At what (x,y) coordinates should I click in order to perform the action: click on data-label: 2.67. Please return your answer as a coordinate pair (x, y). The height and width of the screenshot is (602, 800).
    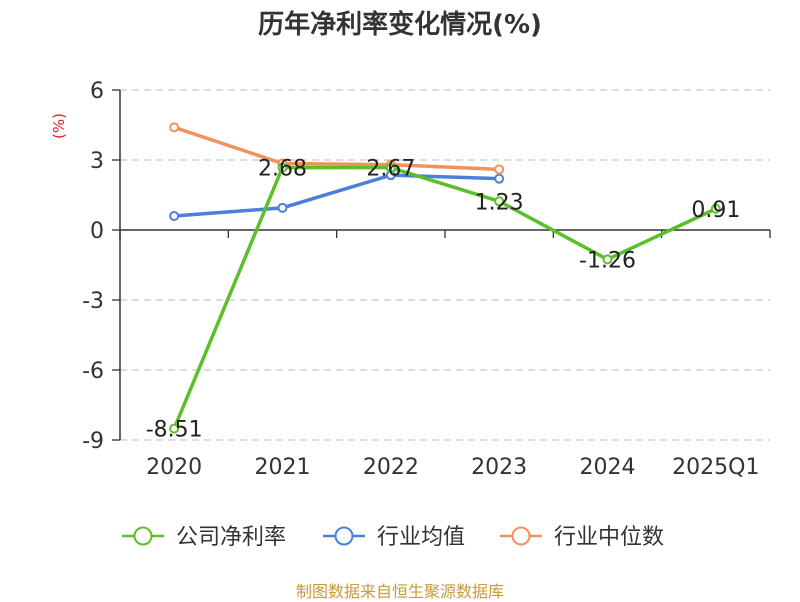
    Looking at the image, I should click on (390, 169).